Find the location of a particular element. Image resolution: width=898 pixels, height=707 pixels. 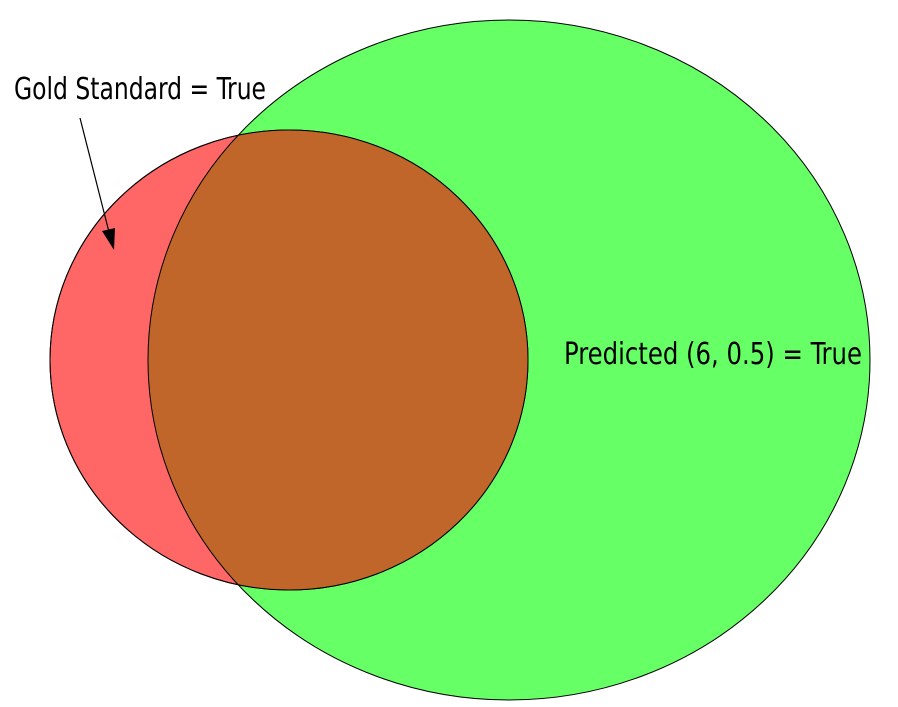

predicted-label: Predicted (6, 0.5) = True is located at coordinates (713, 354).